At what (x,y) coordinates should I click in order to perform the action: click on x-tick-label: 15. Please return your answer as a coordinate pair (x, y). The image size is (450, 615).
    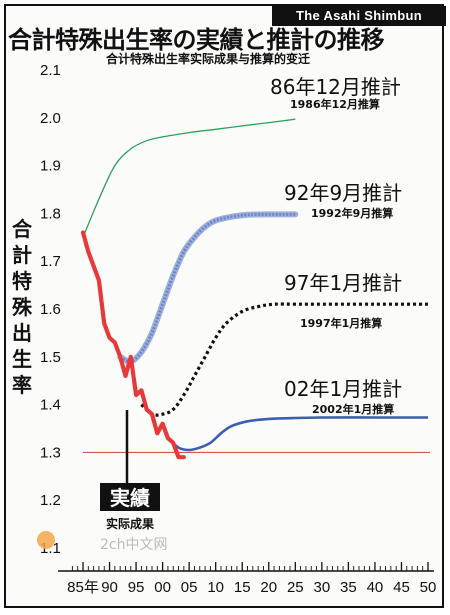
    Looking at the image, I should click on (242, 587).